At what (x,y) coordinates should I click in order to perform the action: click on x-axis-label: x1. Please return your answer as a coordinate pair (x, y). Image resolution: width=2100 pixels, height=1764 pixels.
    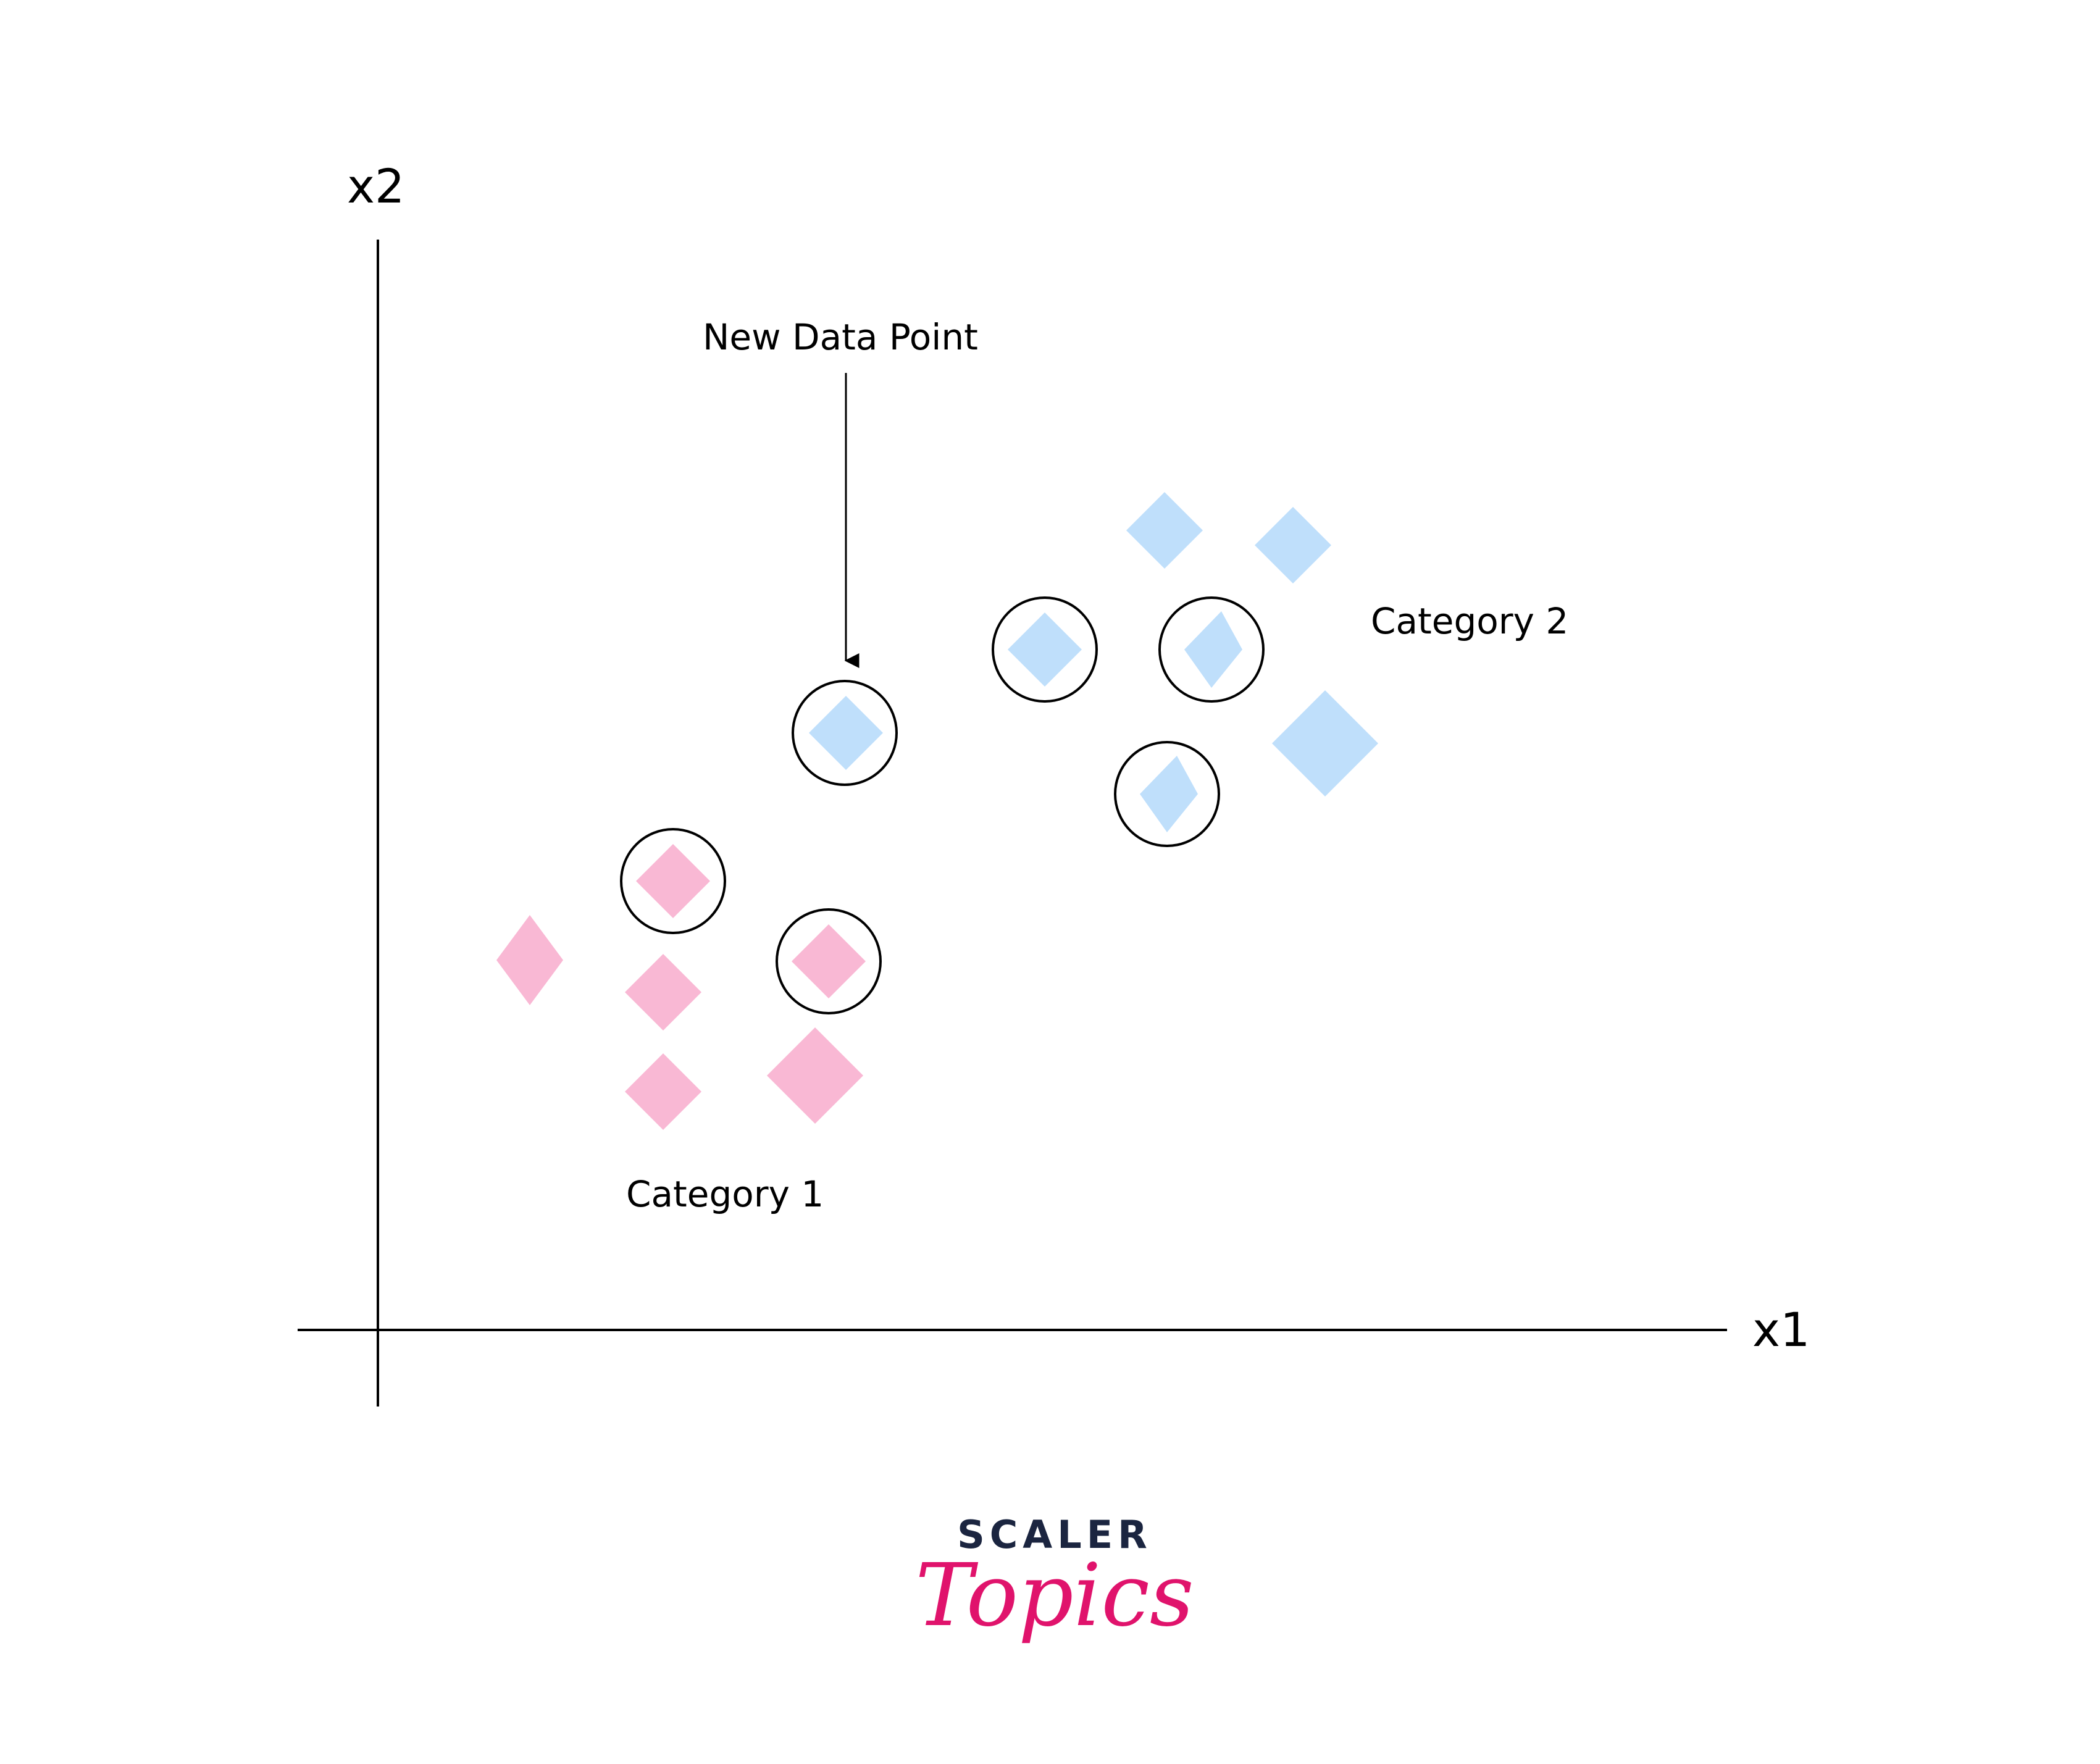
    Looking at the image, I should click on (1781, 1329).